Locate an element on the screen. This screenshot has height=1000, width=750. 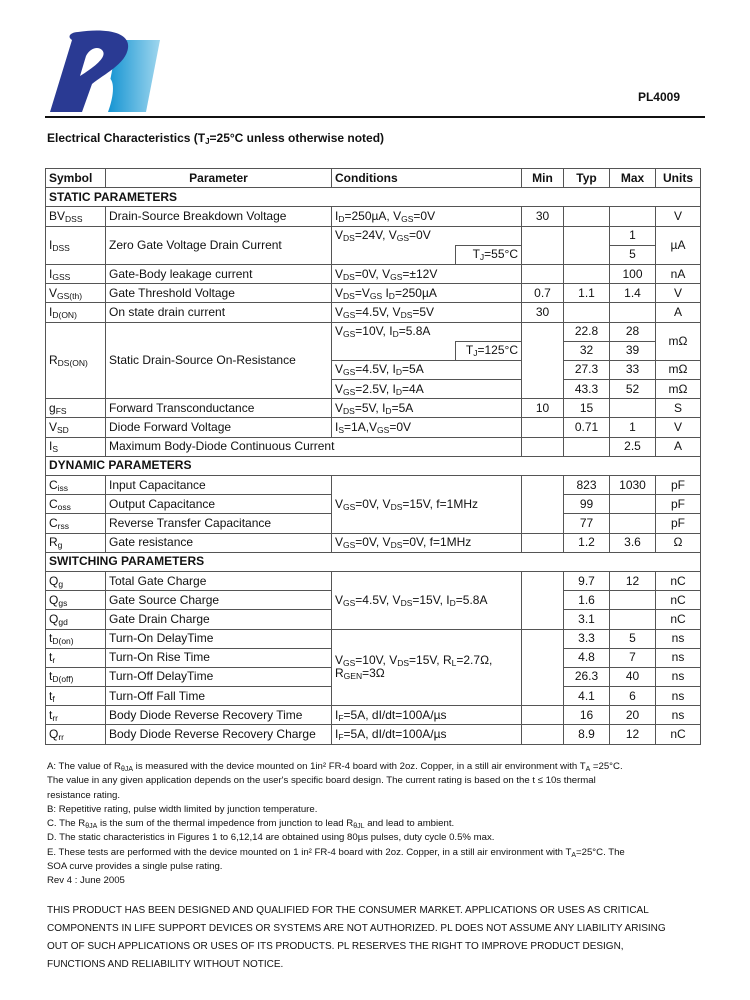
subscript-text: S is located at coordinates (55, 449).